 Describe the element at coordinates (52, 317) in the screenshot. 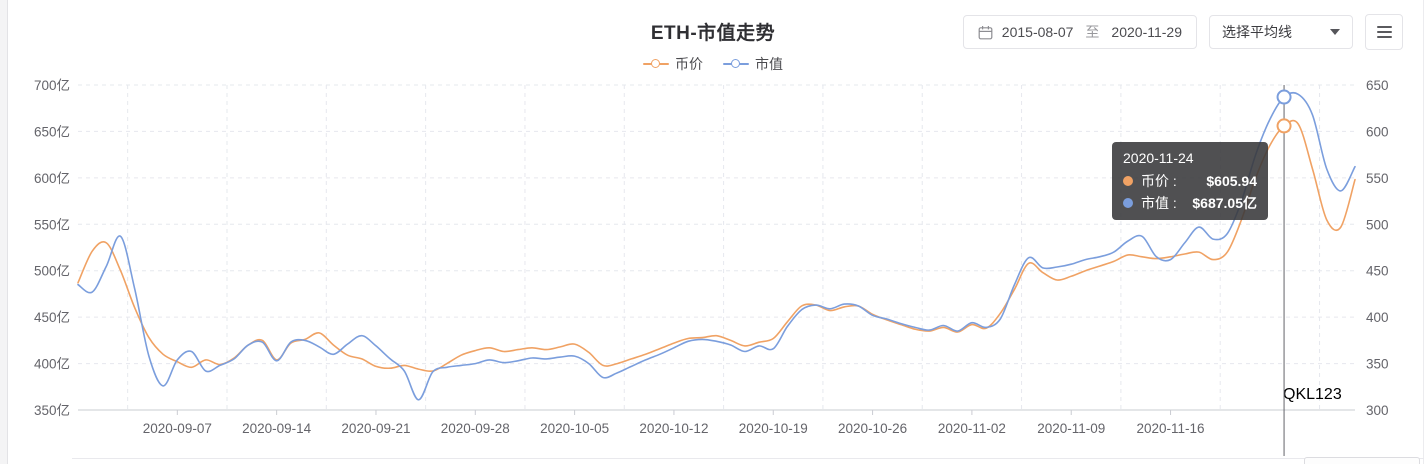

I see `y-axis-left-label: 450亿` at that location.